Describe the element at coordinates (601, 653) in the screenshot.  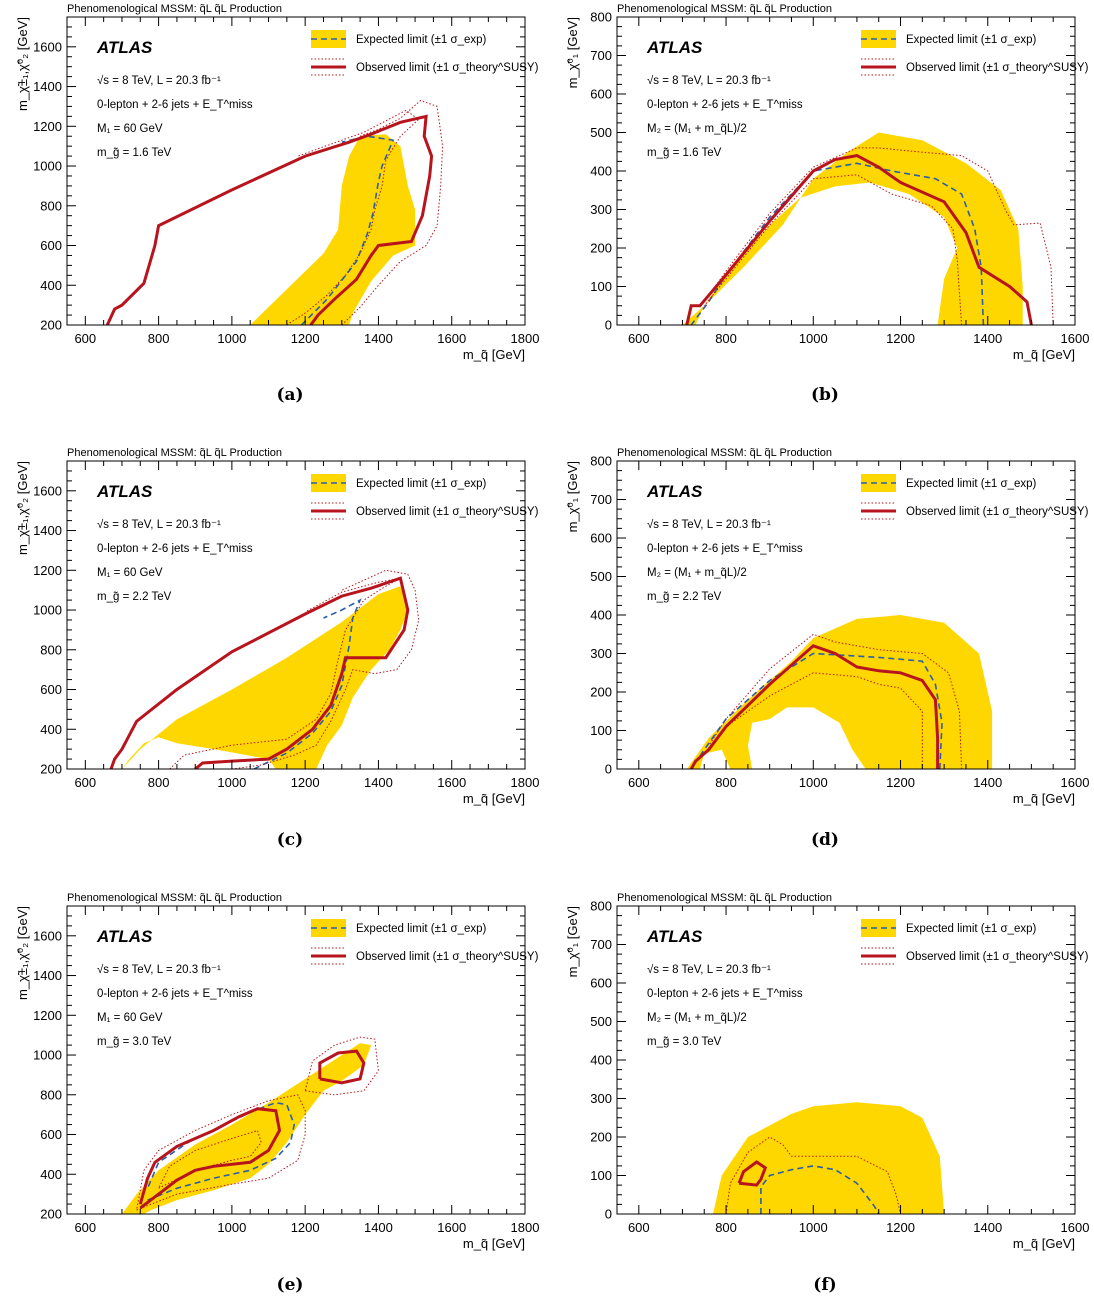
I see `y-tick-label: 300` at that location.